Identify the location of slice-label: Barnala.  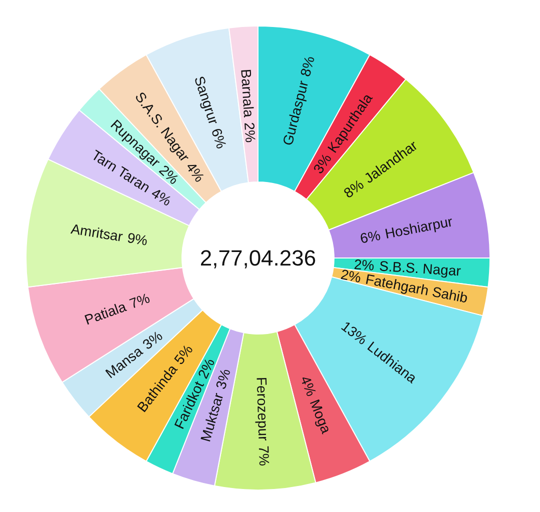
(248, 93).